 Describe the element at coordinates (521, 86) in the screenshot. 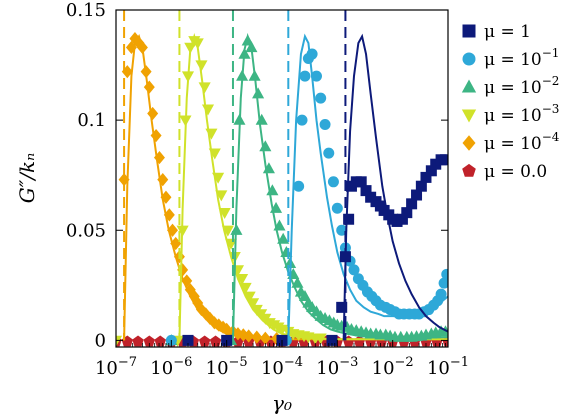

I see `legend-label: μ = 10−2` at that location.